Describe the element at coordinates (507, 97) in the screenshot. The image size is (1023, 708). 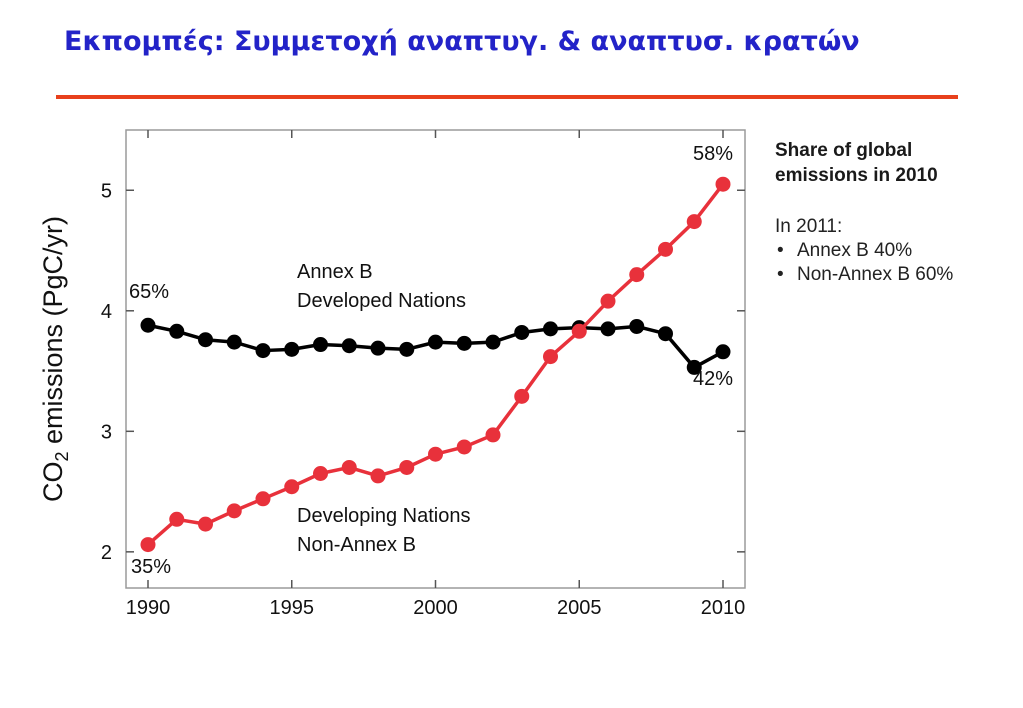
I see `title-divider` at that location.